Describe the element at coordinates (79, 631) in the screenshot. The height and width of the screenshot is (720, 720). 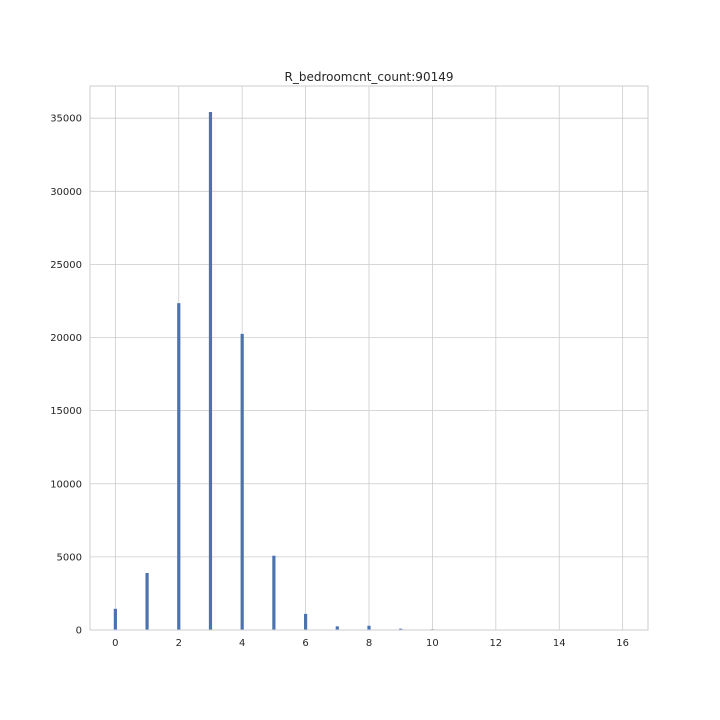
I see `y-tick-label: 0` at that location.